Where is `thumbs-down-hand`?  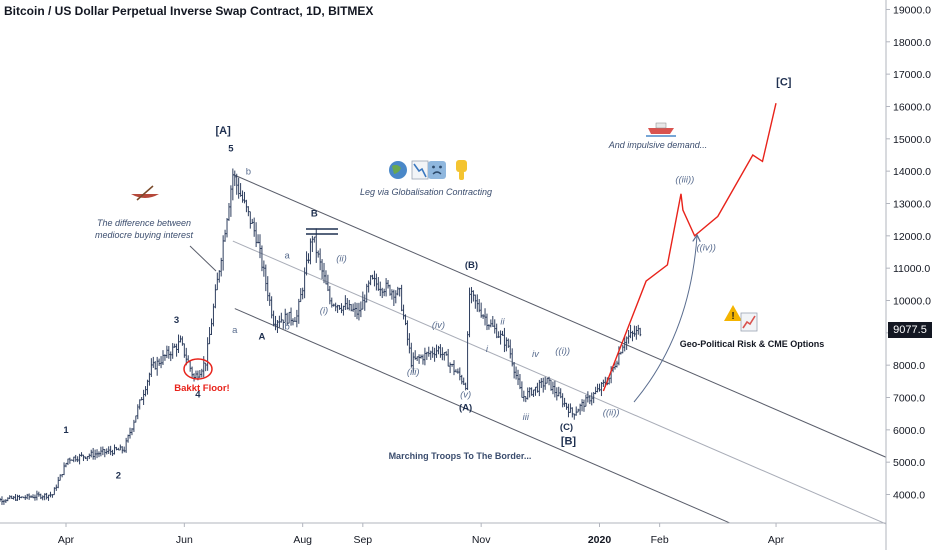 thumbs-down-hand is located at coordinates (461, 166).